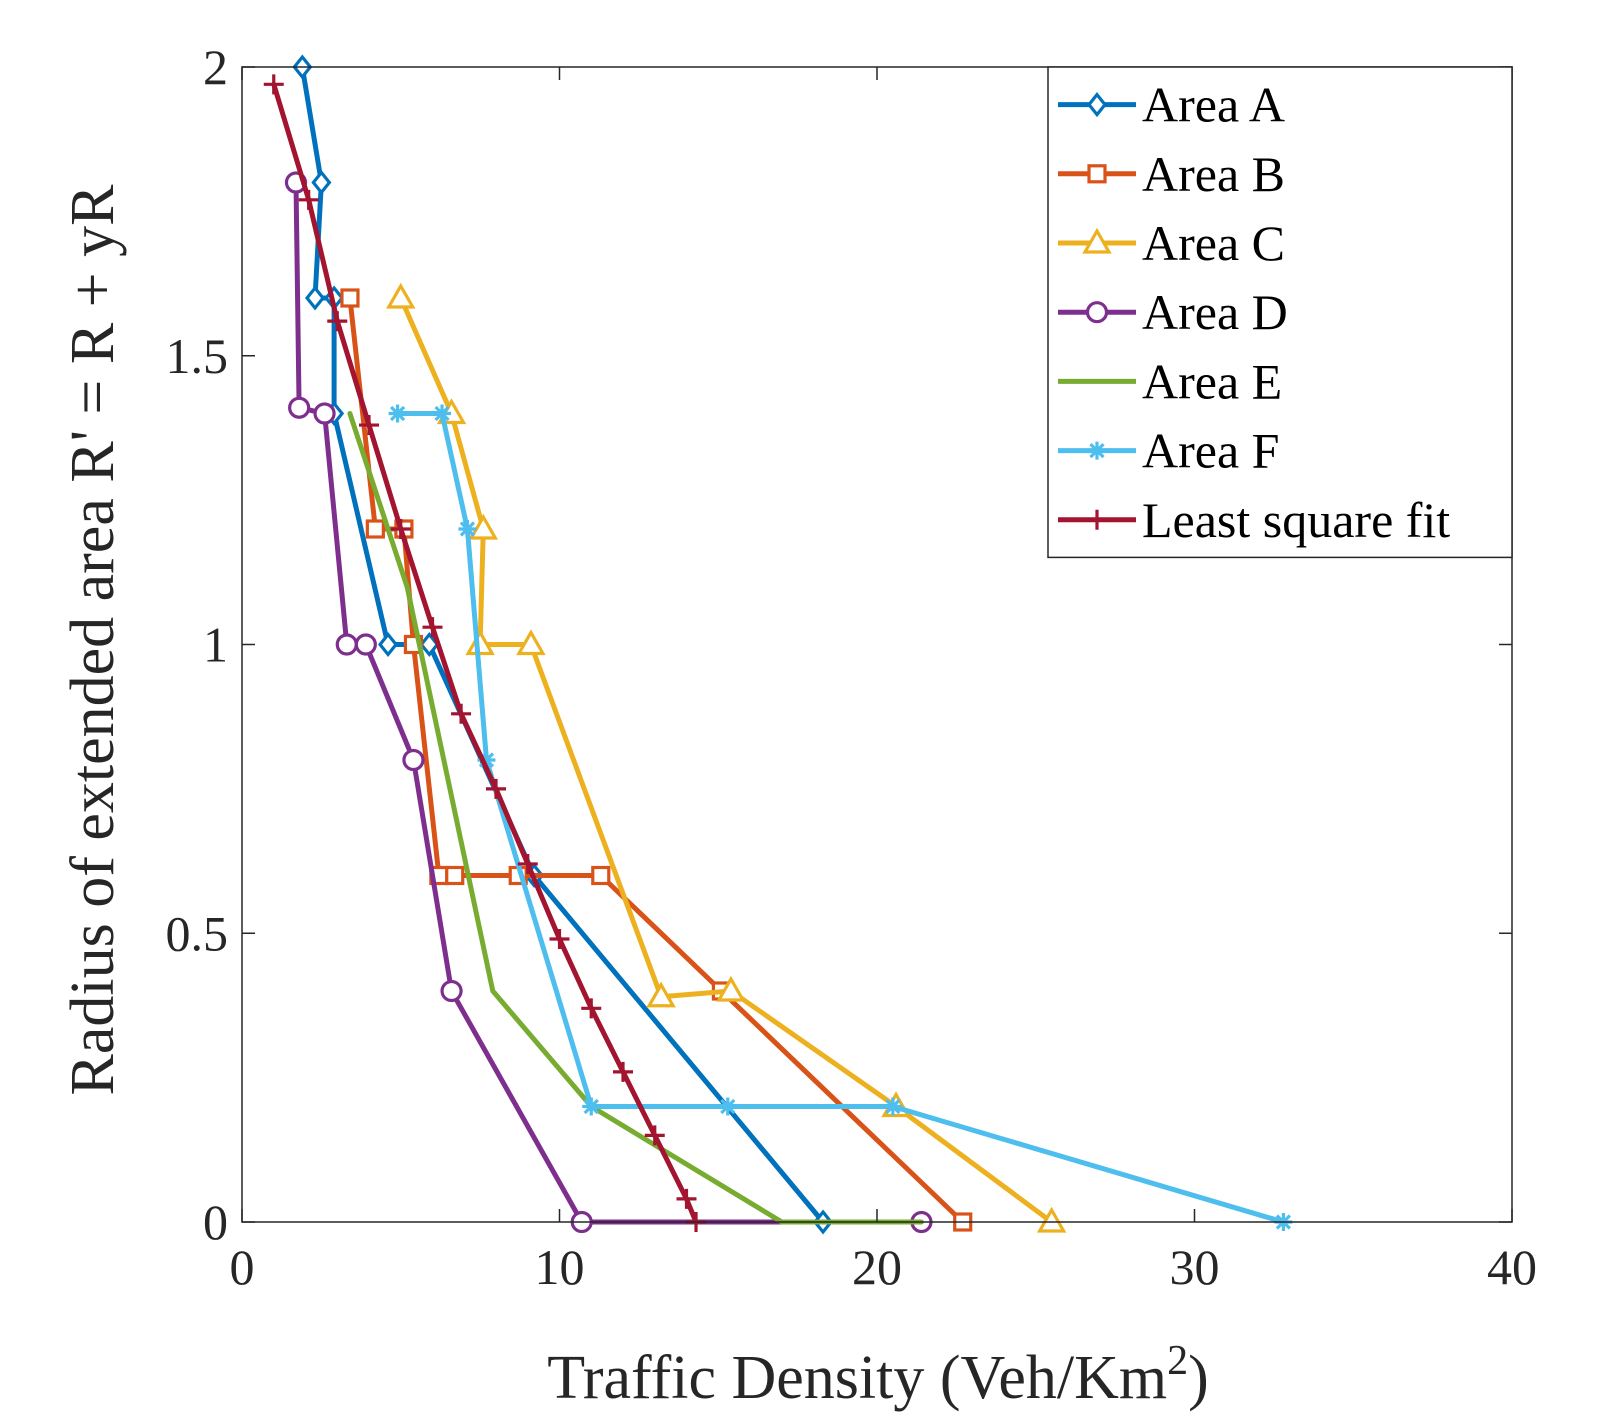  Describe the element at coordinates (877, 1267) in the screenshot. I see `x-tick-label: 20` at that location.